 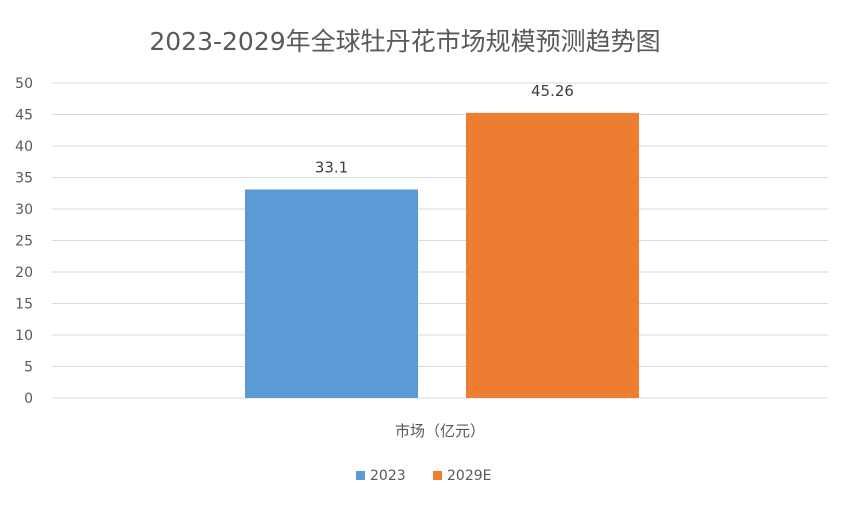 I want to click on y-tick-label: 30, so click(x=24, y=210).